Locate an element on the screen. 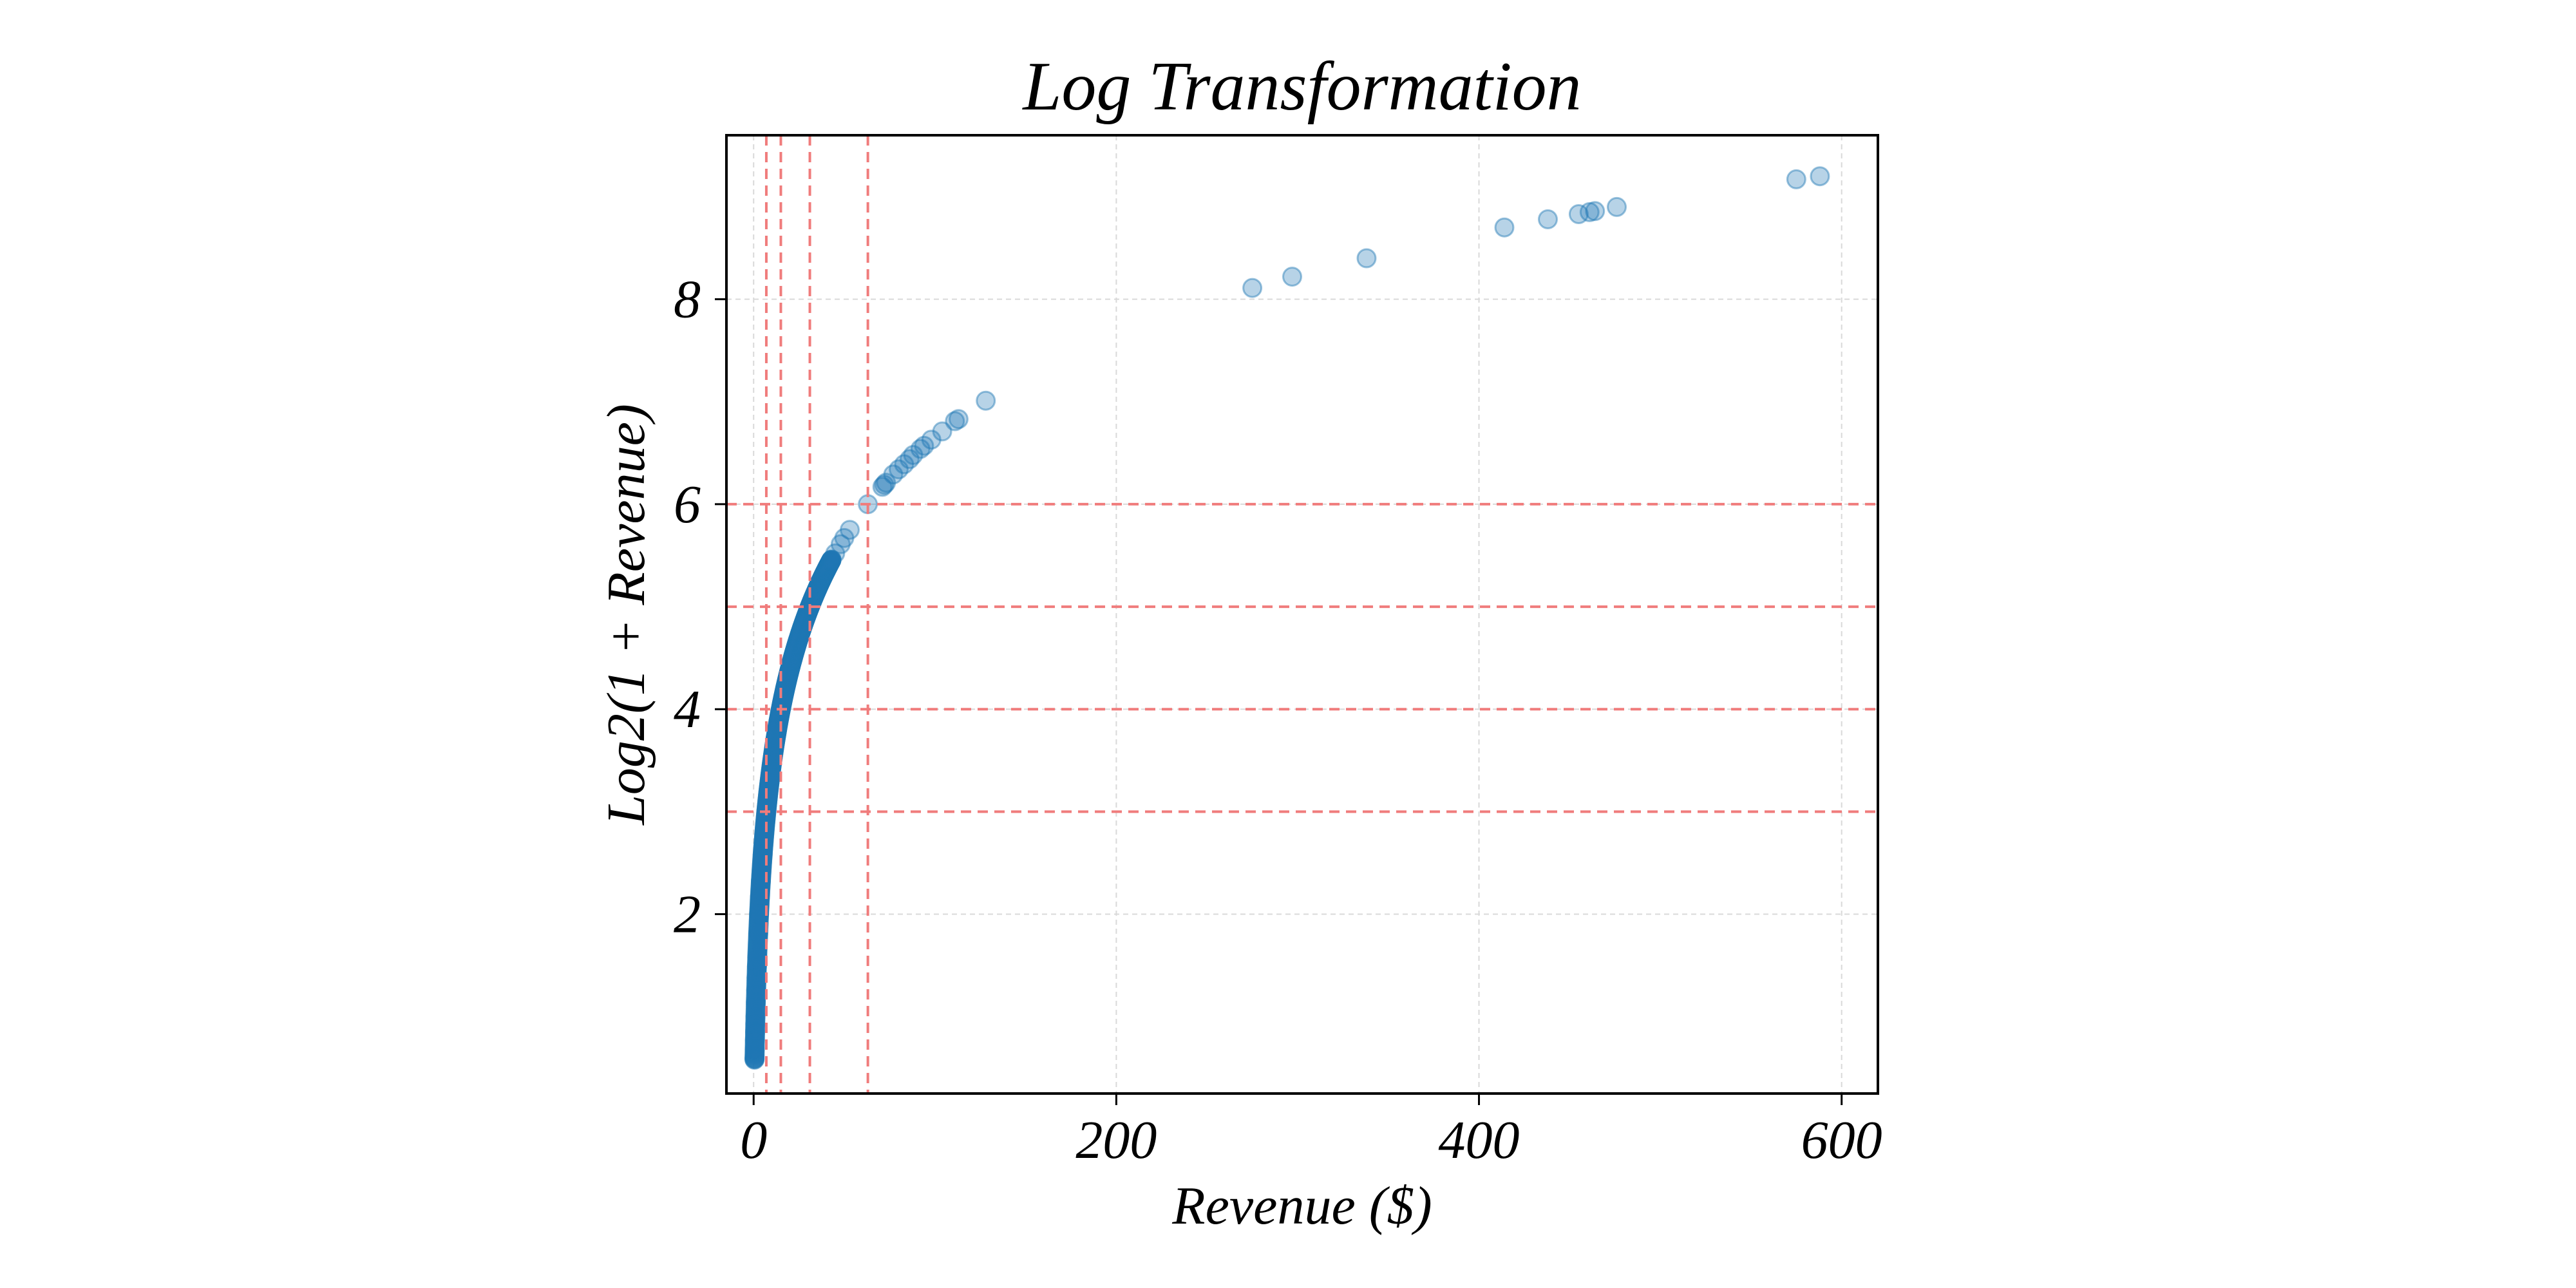 This screenshot has height=1288, width=2576. x-axis-label: Revenue ($) is located at coordinates (1301, 1206).